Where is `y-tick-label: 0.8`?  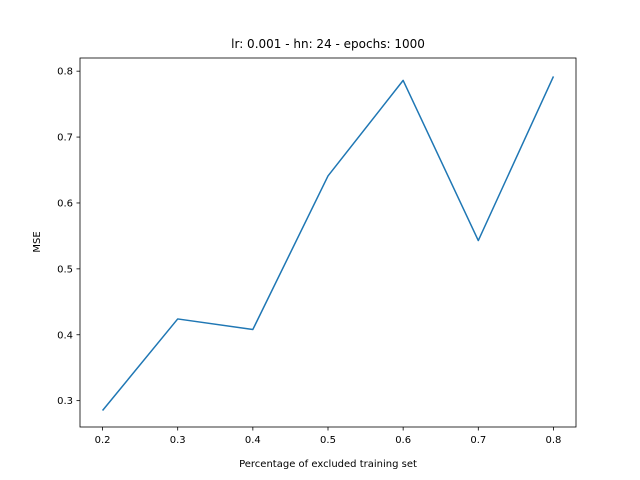 y-tick-label: 0.8 is located at coordinates (65, 72).